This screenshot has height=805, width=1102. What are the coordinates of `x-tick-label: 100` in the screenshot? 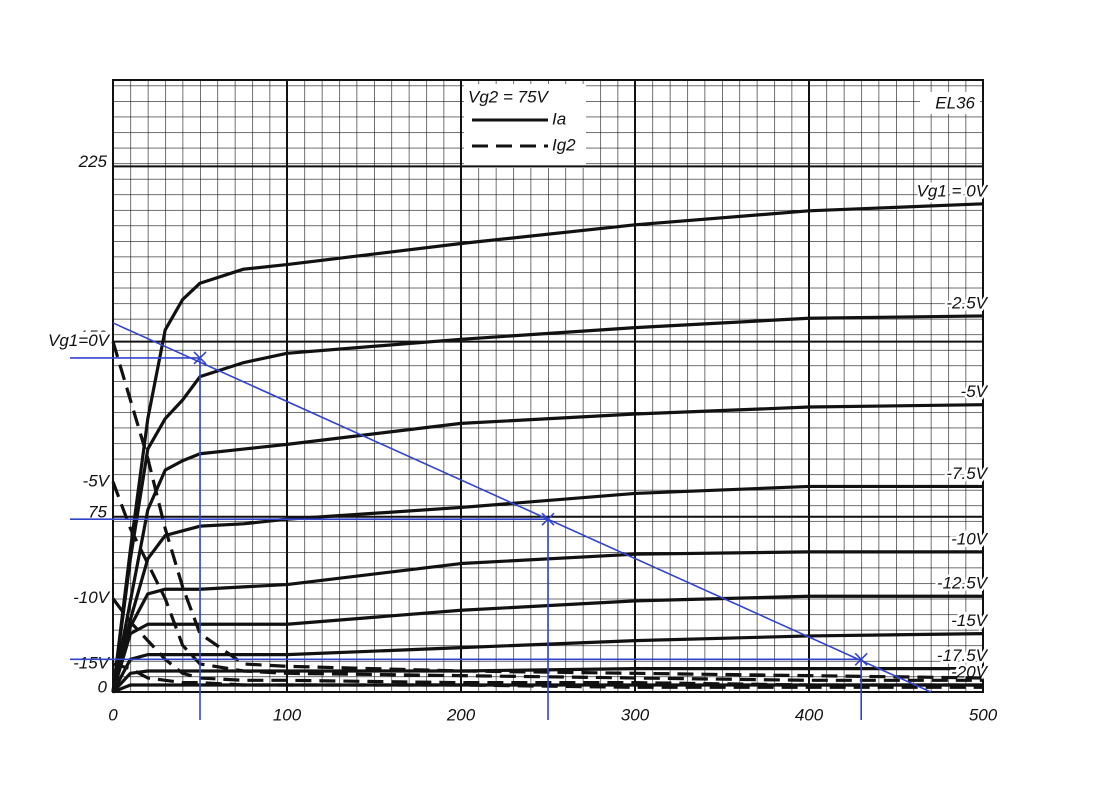 It's located at (287, 714).